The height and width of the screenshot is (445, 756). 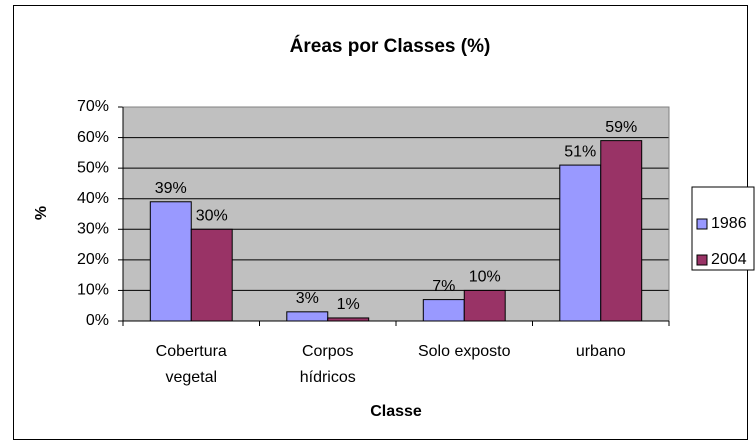 I want to click on data-label: 3%, so click(x=307, y=298).